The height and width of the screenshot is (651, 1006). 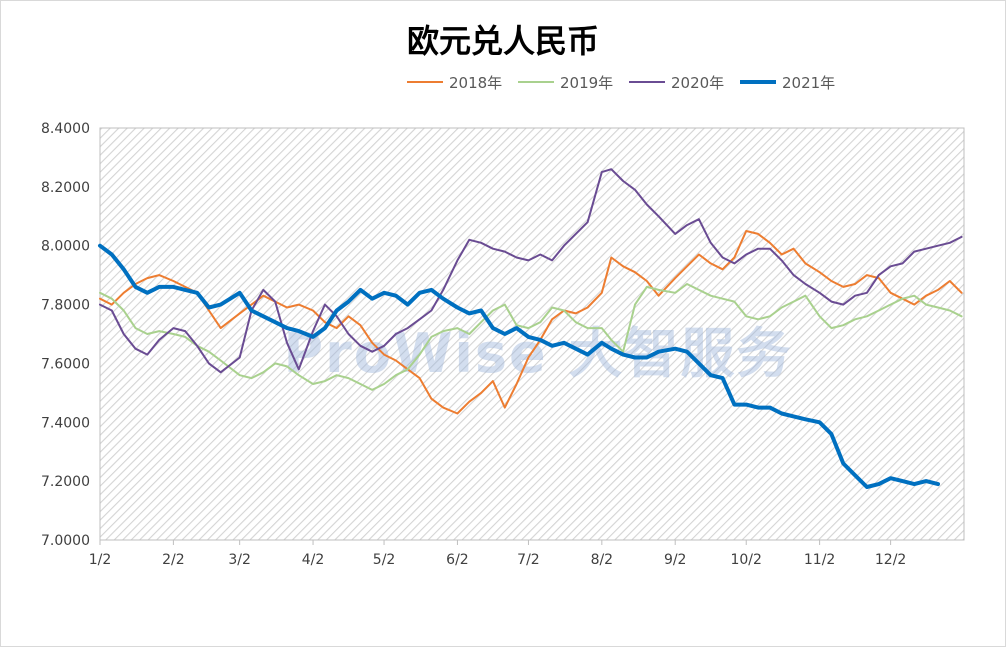 I want to click on x-tick-label: 1/2, so click(x=100, y=560).